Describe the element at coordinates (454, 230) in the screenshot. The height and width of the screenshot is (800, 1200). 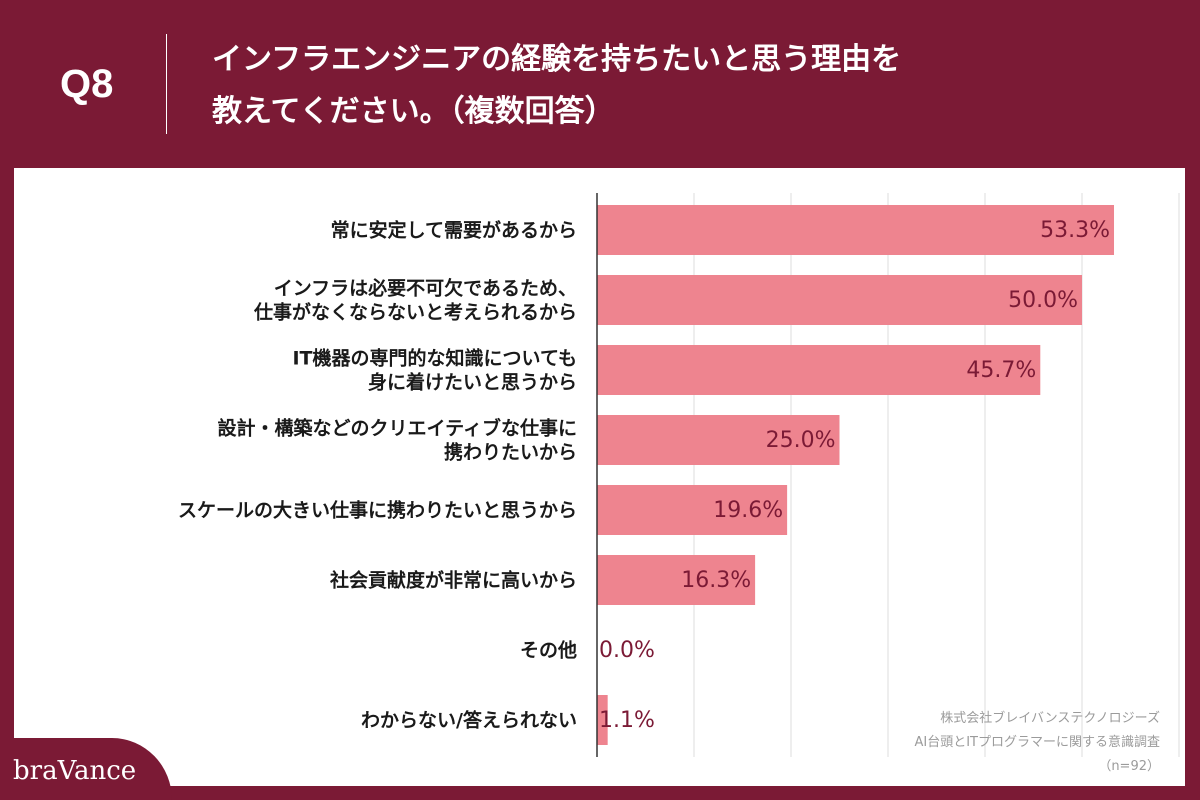
I see `category-label: 常に安定して需要があるから` at that location.